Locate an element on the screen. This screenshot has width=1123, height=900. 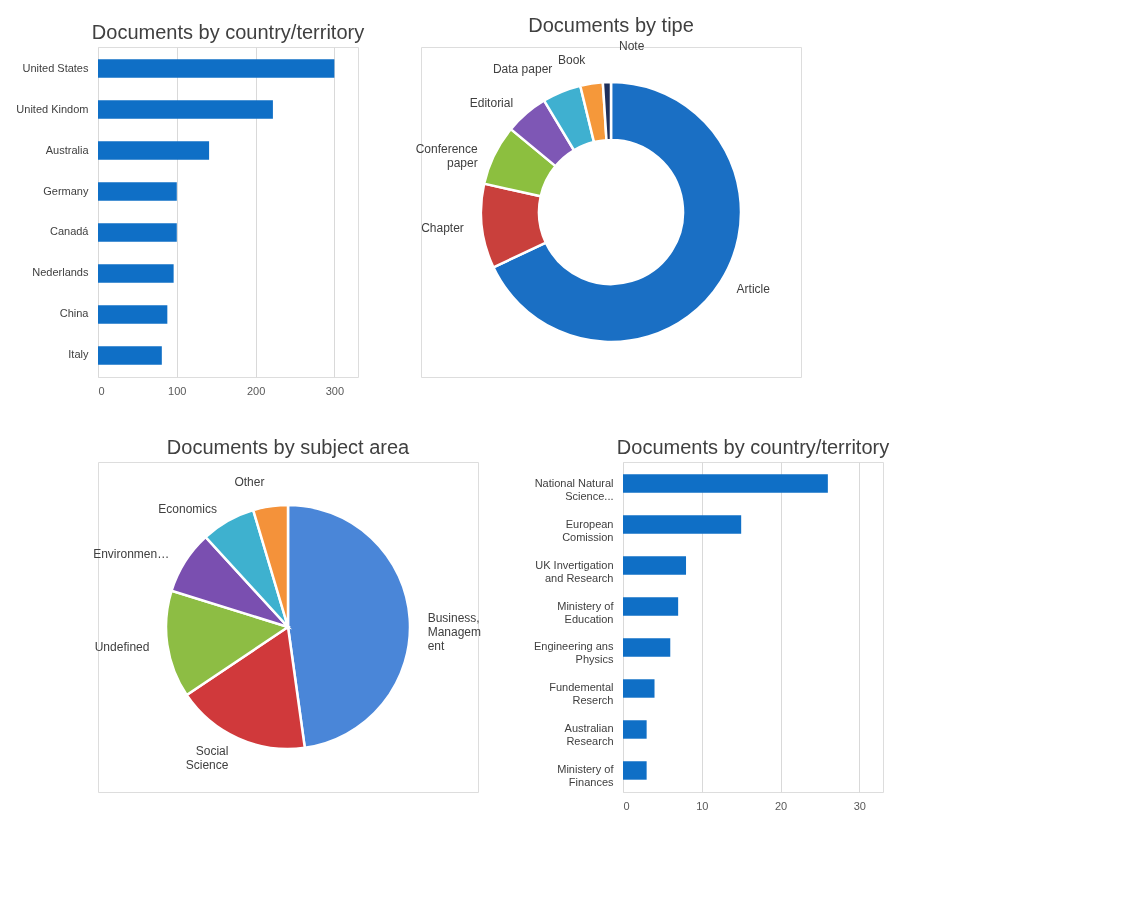
slice-label: Chapter is located at coordinates (442, 227).